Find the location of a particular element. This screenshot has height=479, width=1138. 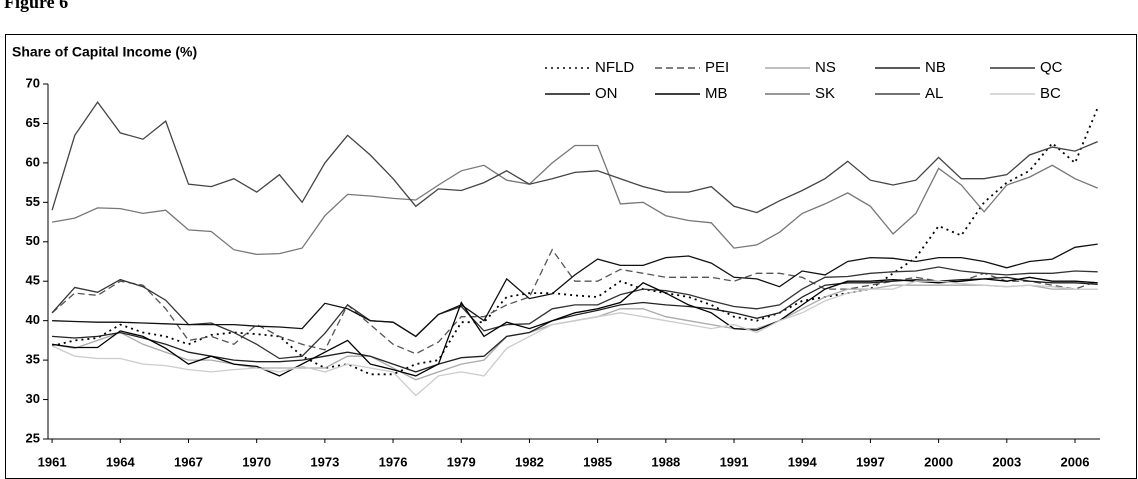

legend-label: NS is located at coordinates (825, 67).